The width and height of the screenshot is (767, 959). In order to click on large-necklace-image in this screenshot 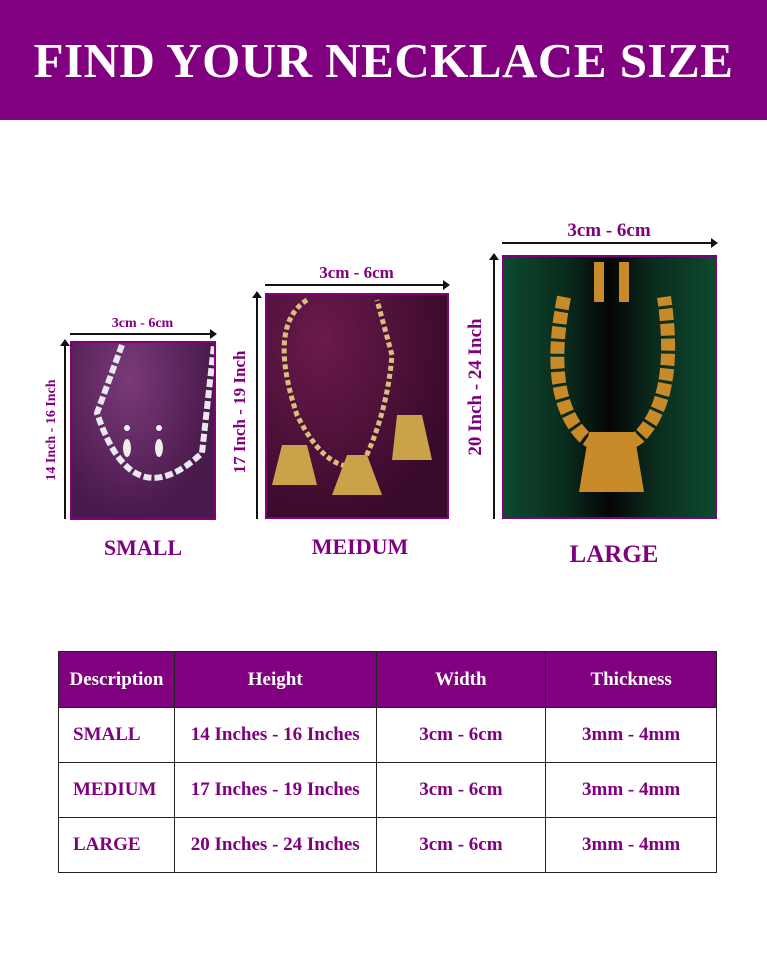, I will do `click(609, 387)`.